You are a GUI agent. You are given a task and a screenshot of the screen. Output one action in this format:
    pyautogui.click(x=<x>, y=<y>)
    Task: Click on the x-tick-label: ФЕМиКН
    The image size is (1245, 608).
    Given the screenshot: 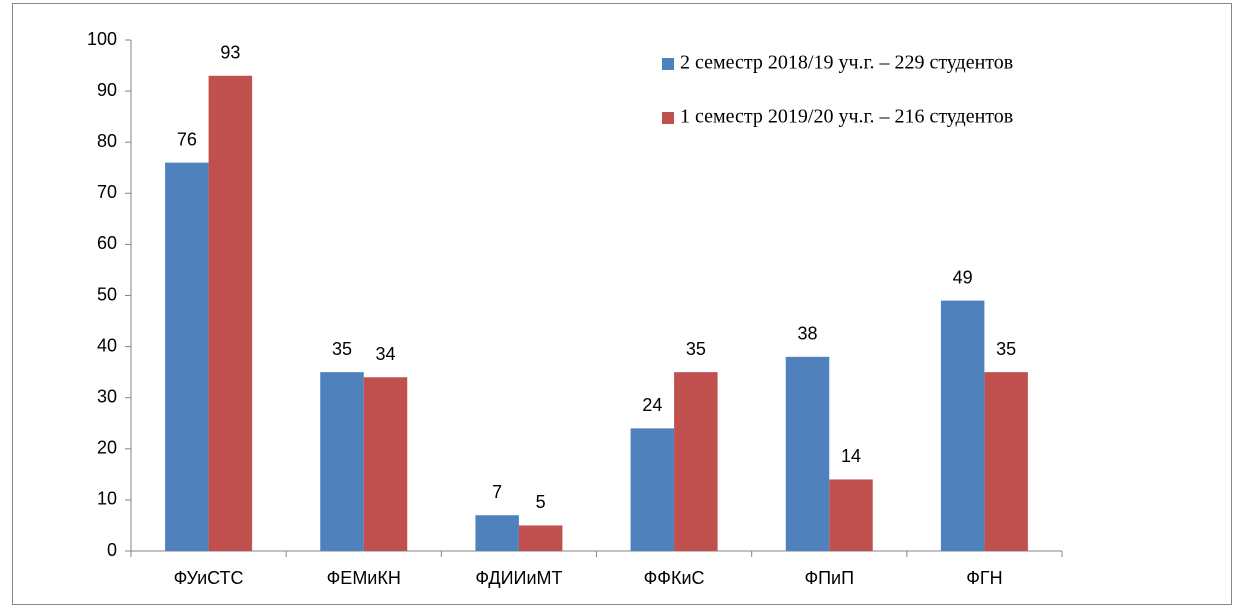 What is the action you would take?
    pyautogui.click(x=364, y=578)
    